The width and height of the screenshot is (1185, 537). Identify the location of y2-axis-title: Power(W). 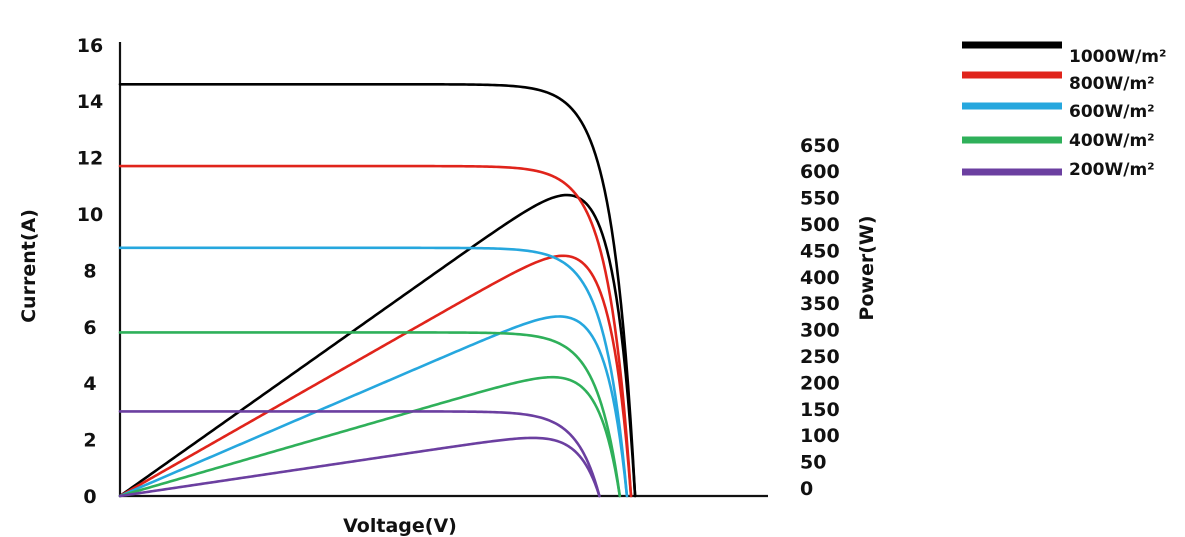
(867, 267).